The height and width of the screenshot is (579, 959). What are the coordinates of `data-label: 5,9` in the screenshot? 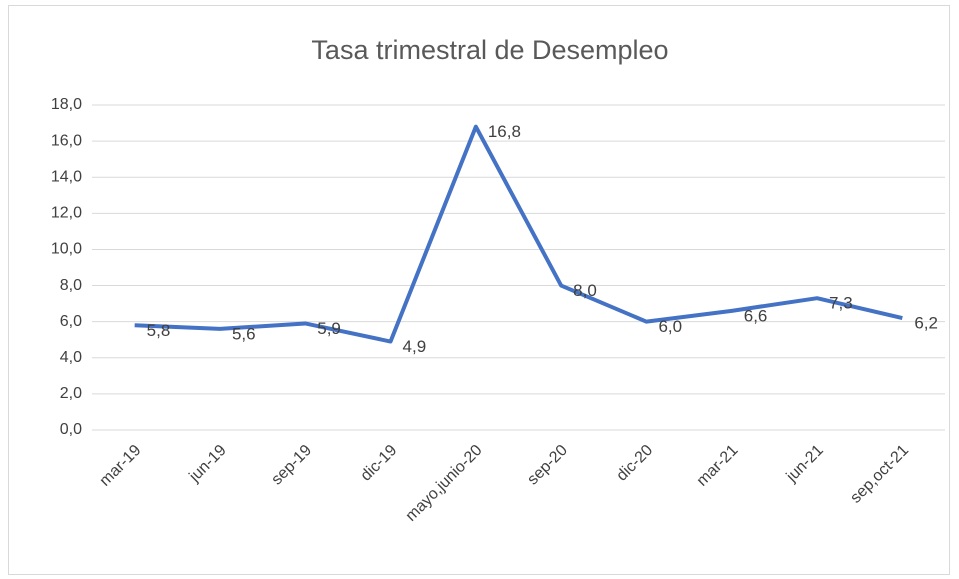 It's located at (329, 328).